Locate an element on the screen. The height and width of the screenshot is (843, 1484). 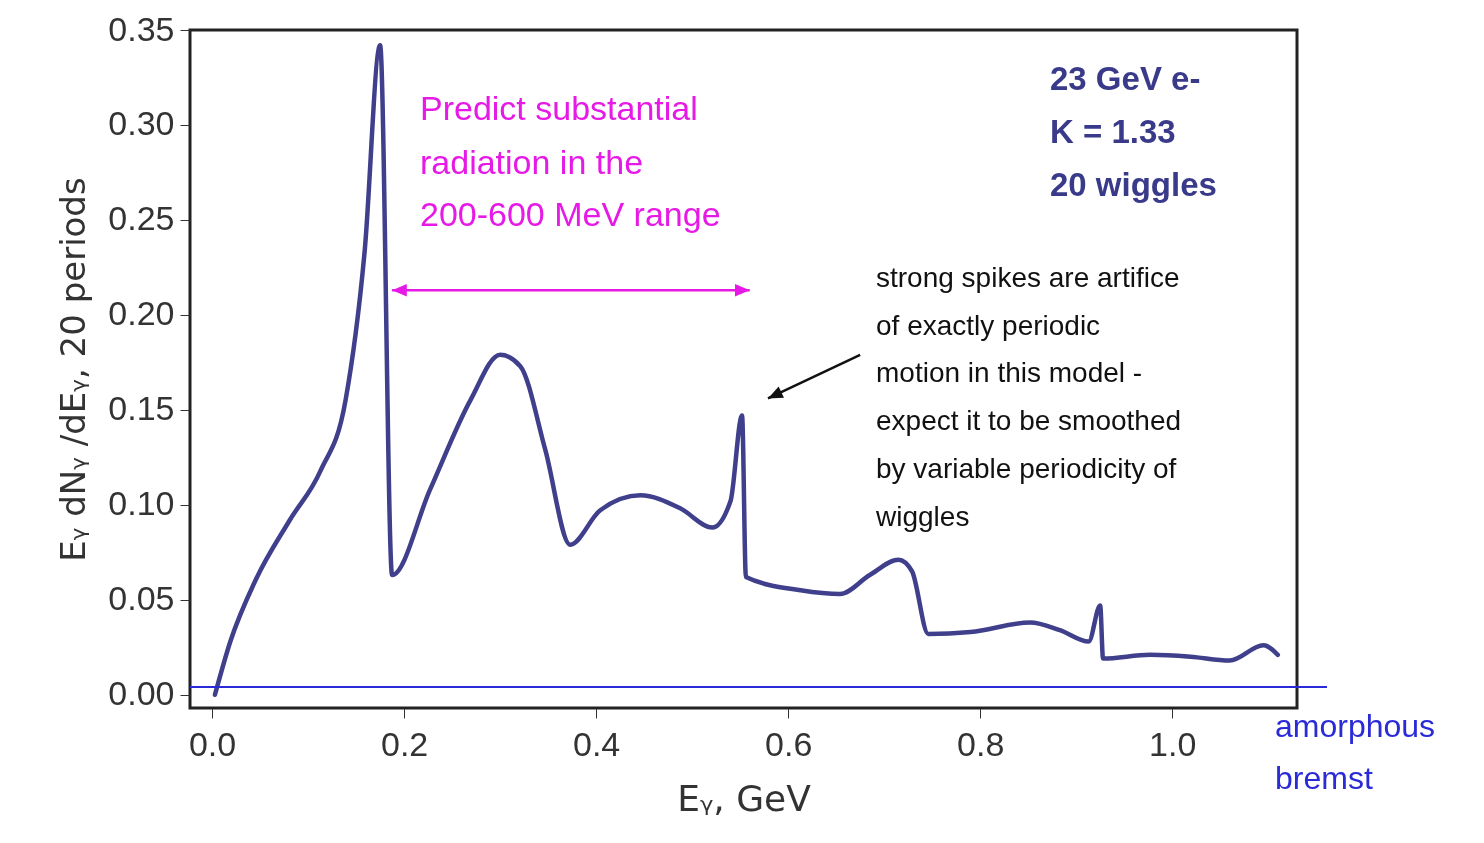
annotation: 20 wiggles is located at coordinates (1133, 184).